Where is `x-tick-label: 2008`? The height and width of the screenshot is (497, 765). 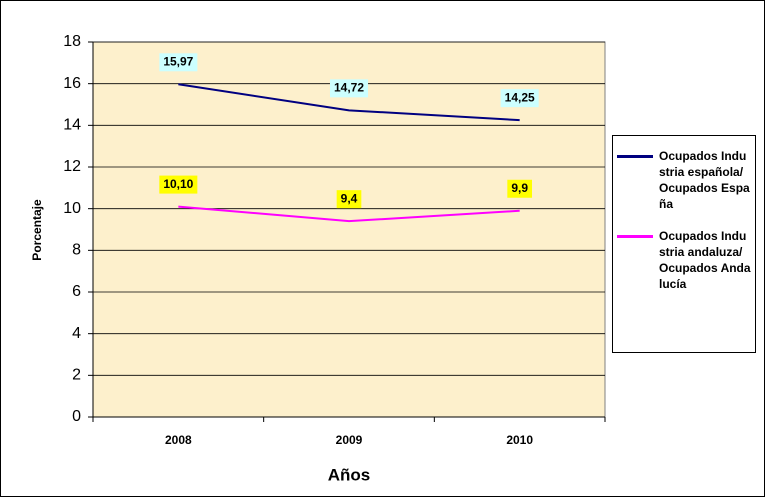 x-tick-label: 2008 is located at coordinates (178, 440).